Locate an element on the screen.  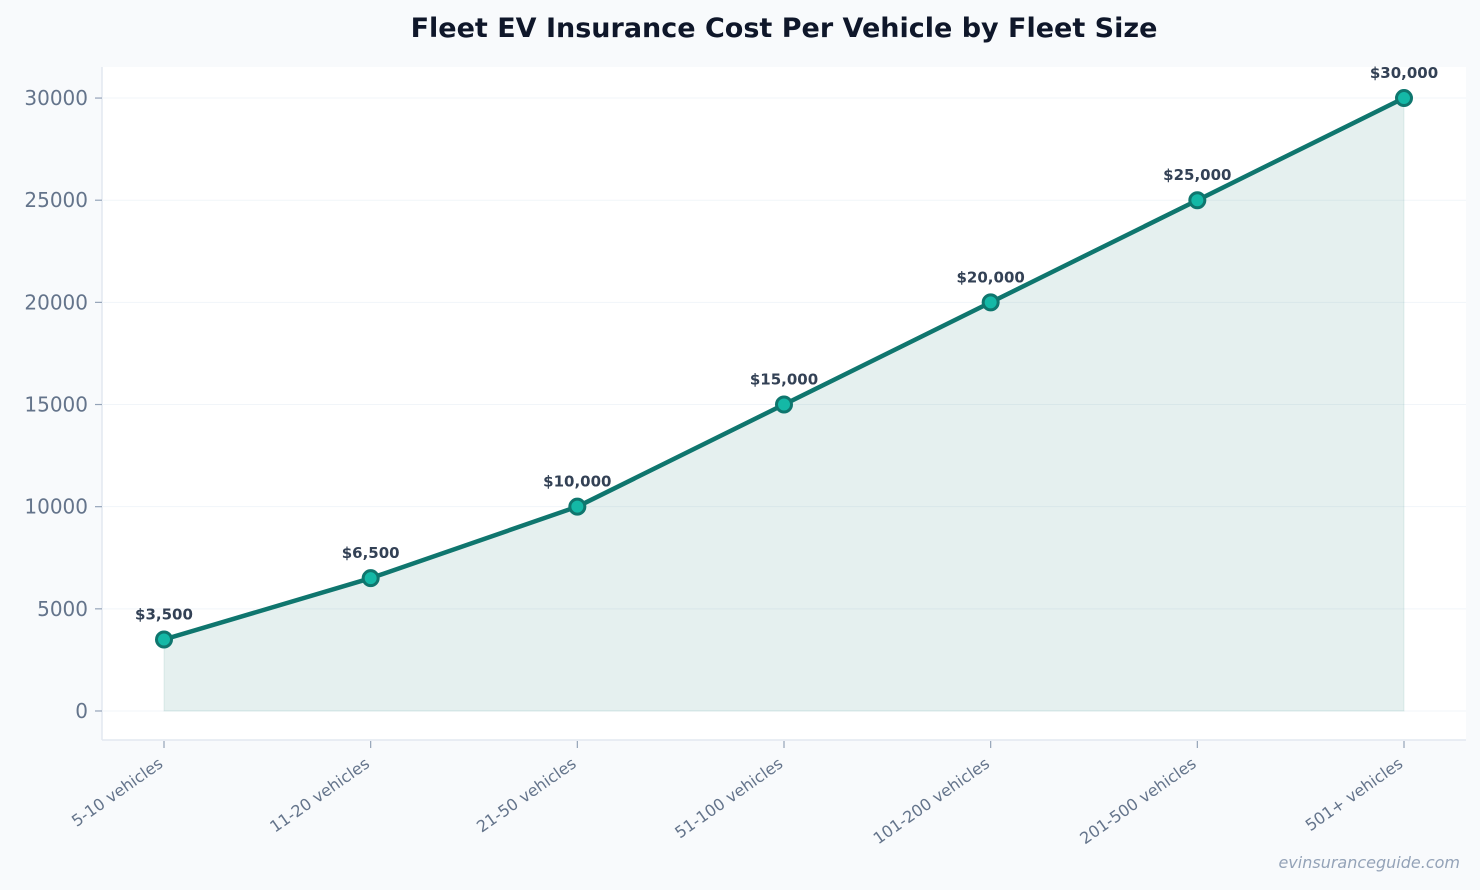
data-label: $3,500 is located at coordinates (164, 614).